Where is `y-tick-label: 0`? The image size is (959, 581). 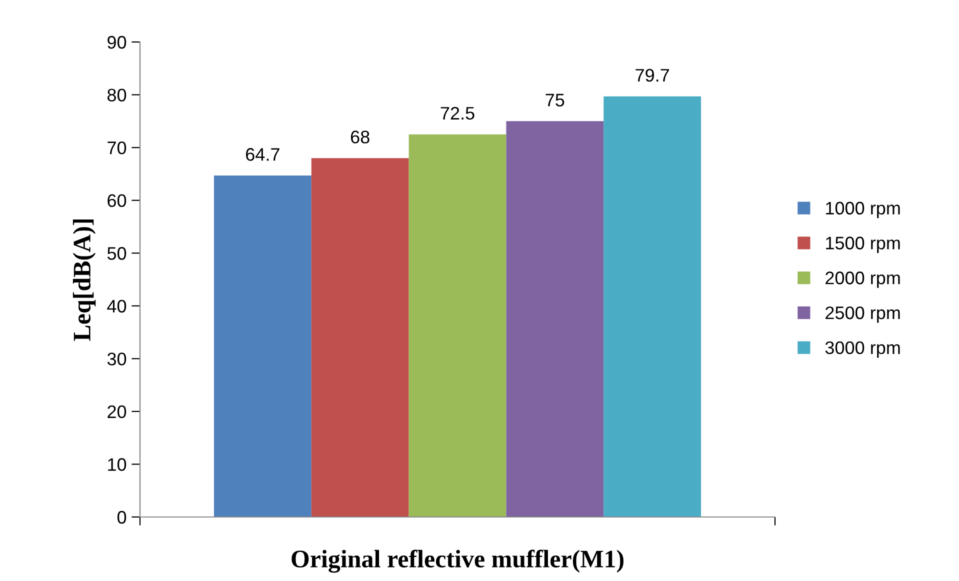 y-tick-label: 0 is located at coordinates (121, 517).